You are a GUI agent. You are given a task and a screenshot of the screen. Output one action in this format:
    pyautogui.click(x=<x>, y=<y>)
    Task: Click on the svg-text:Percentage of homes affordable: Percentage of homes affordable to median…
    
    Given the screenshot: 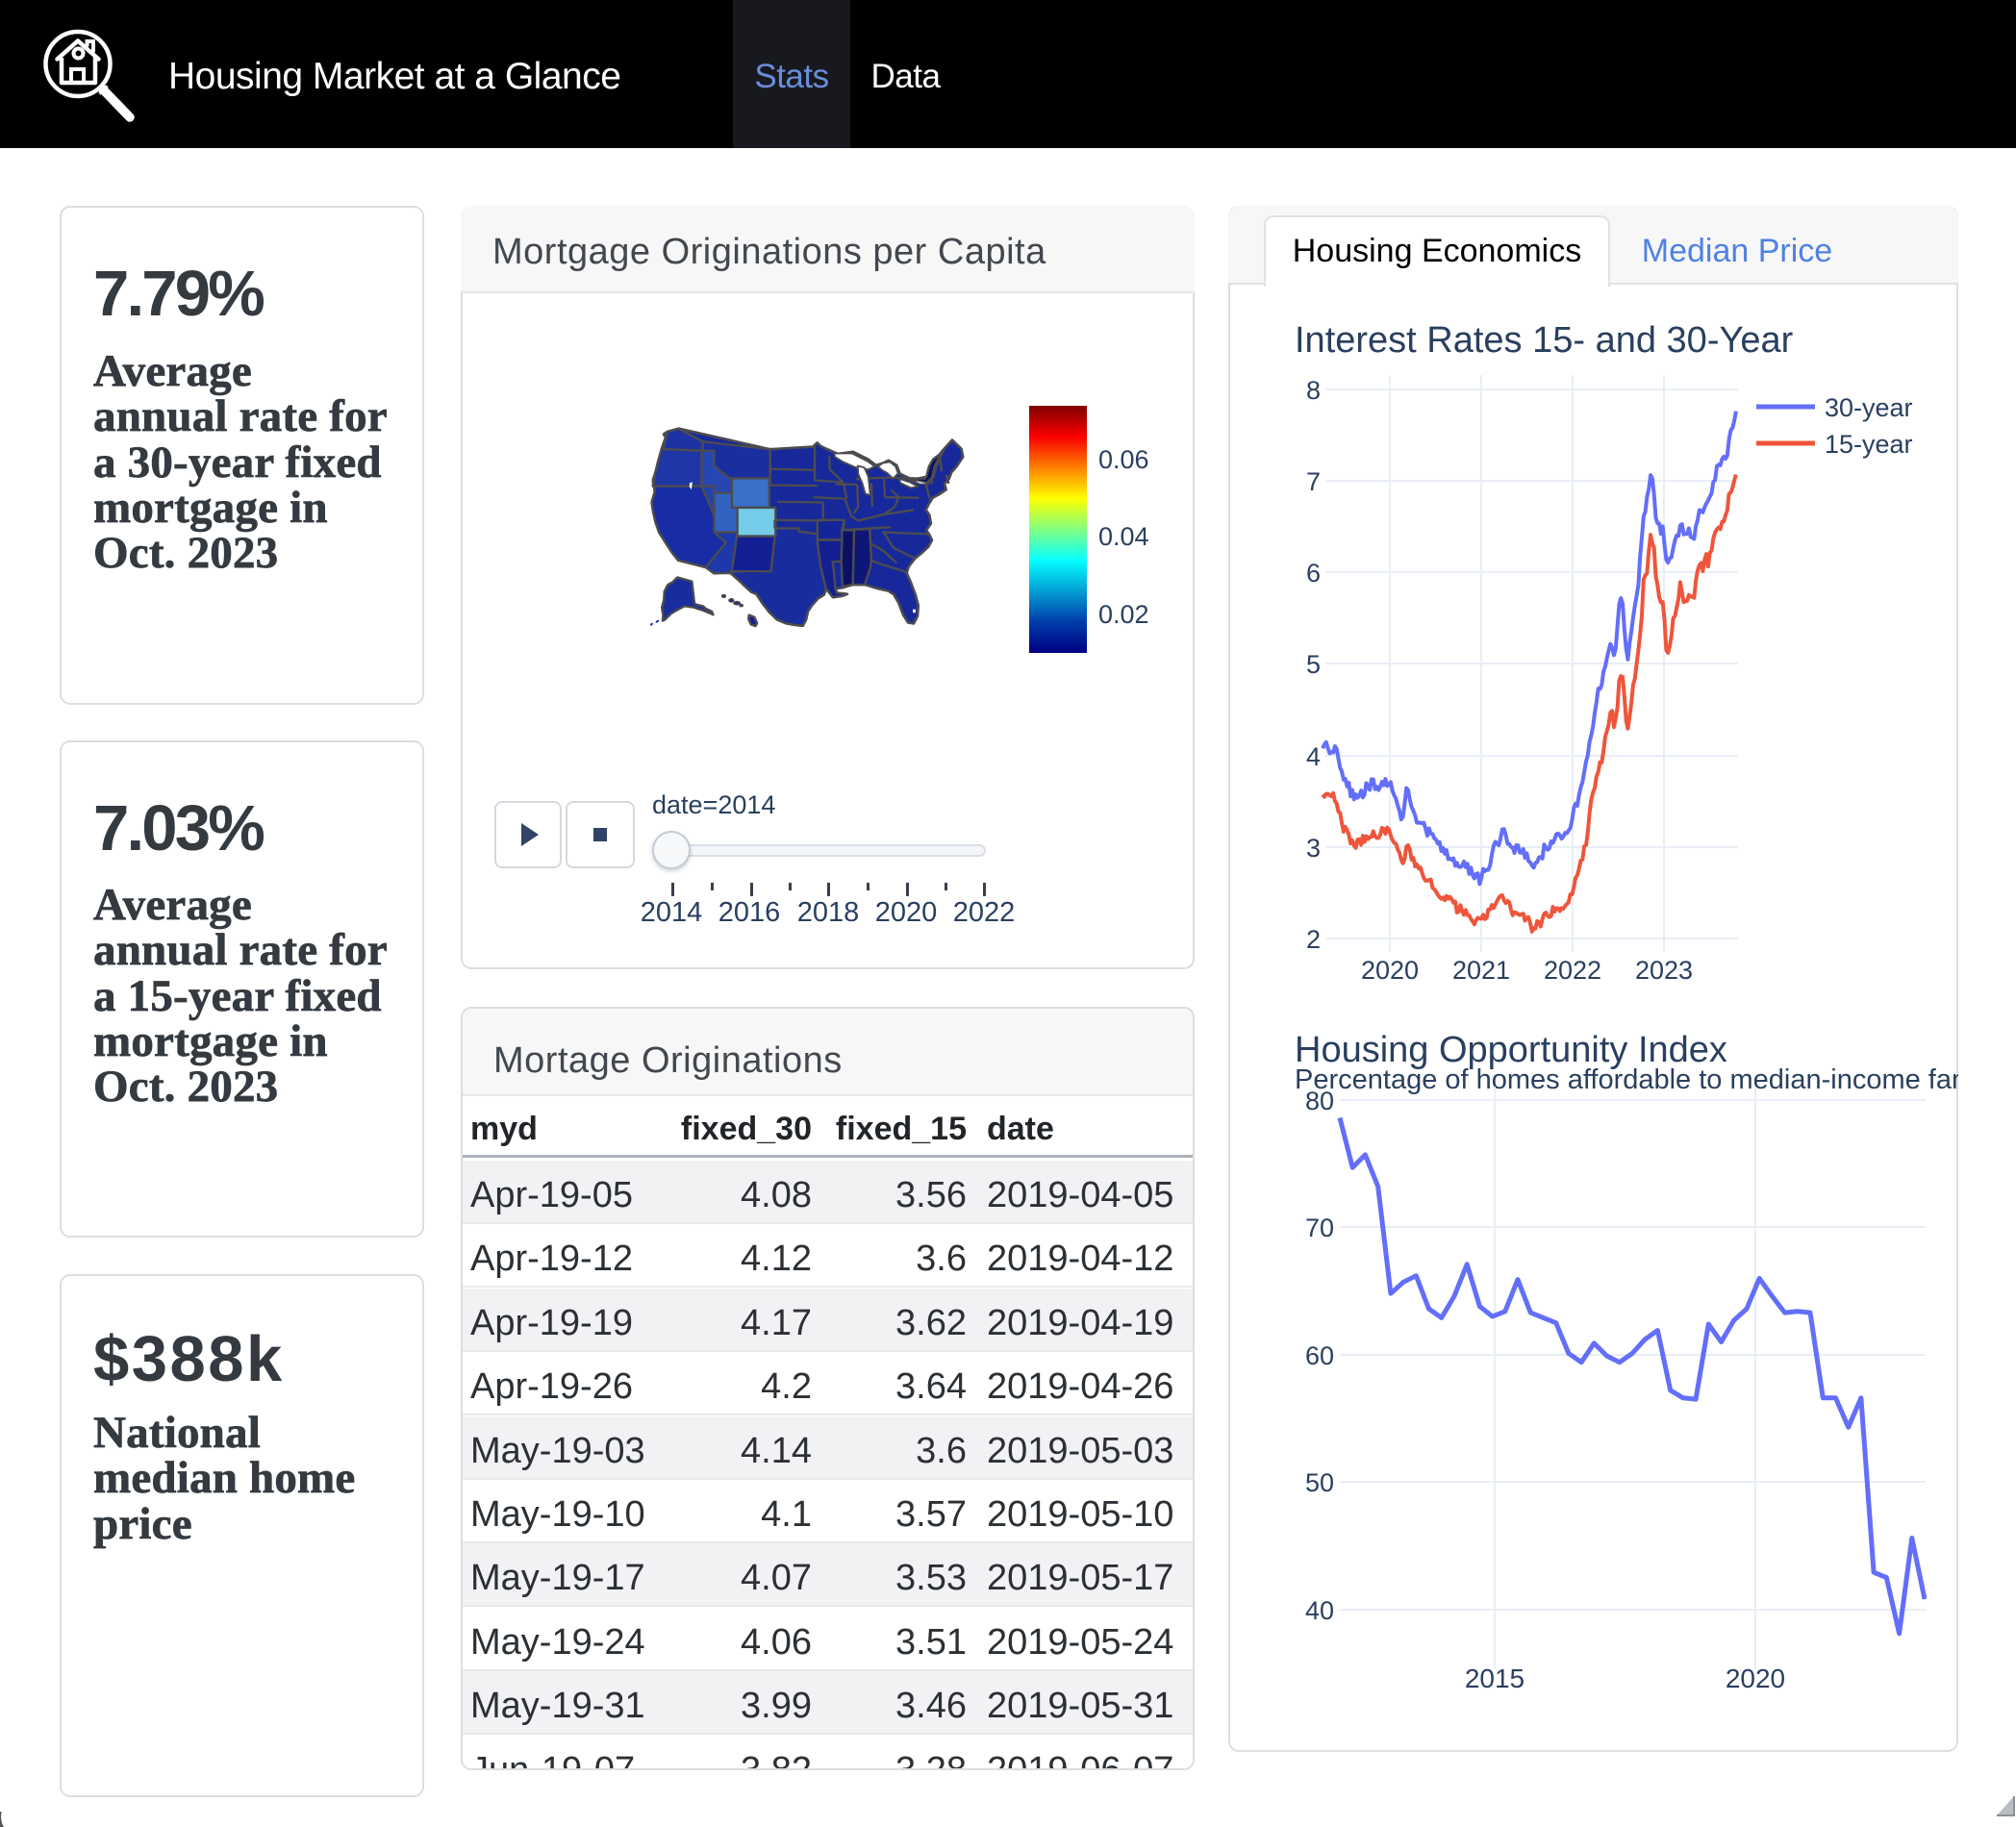 What is the action you would take?
    pyautogui.click(x=1627, y=1079)
    